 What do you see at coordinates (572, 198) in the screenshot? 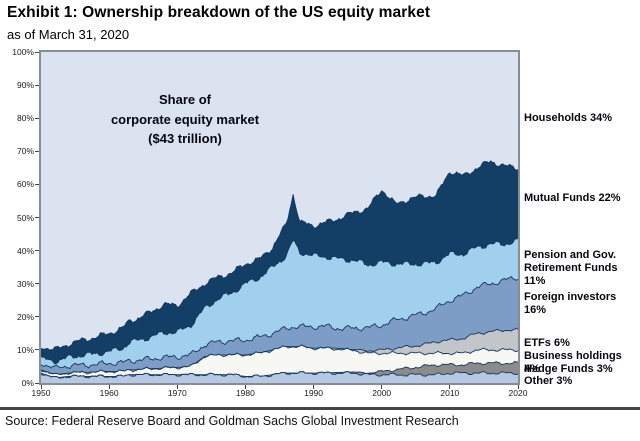
I see `series-label: Mutual Funds 22%` at bounding box center [572, 198].